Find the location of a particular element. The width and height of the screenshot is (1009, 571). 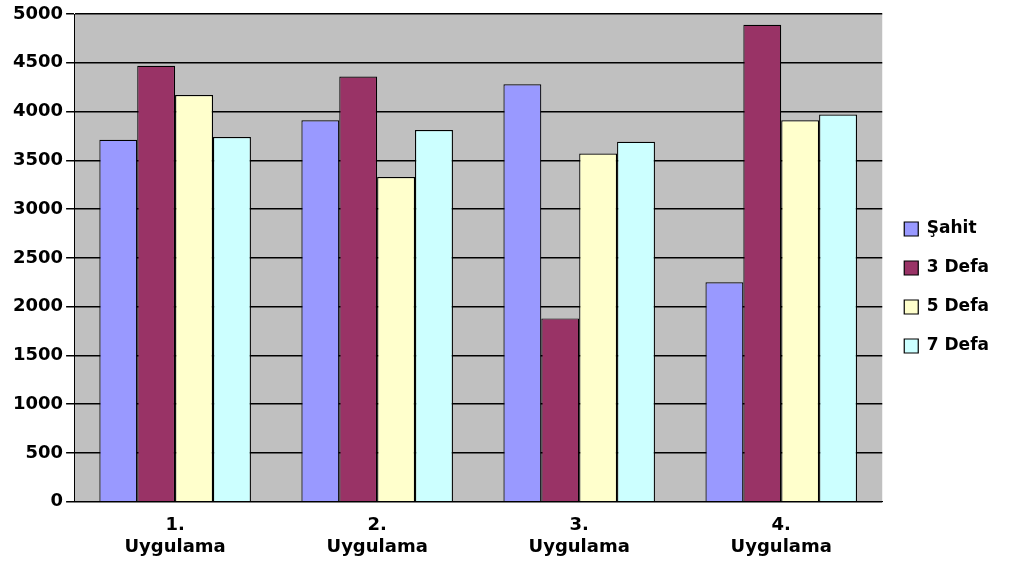

y-tick-label: 500 is located at coordinates (44, 451).